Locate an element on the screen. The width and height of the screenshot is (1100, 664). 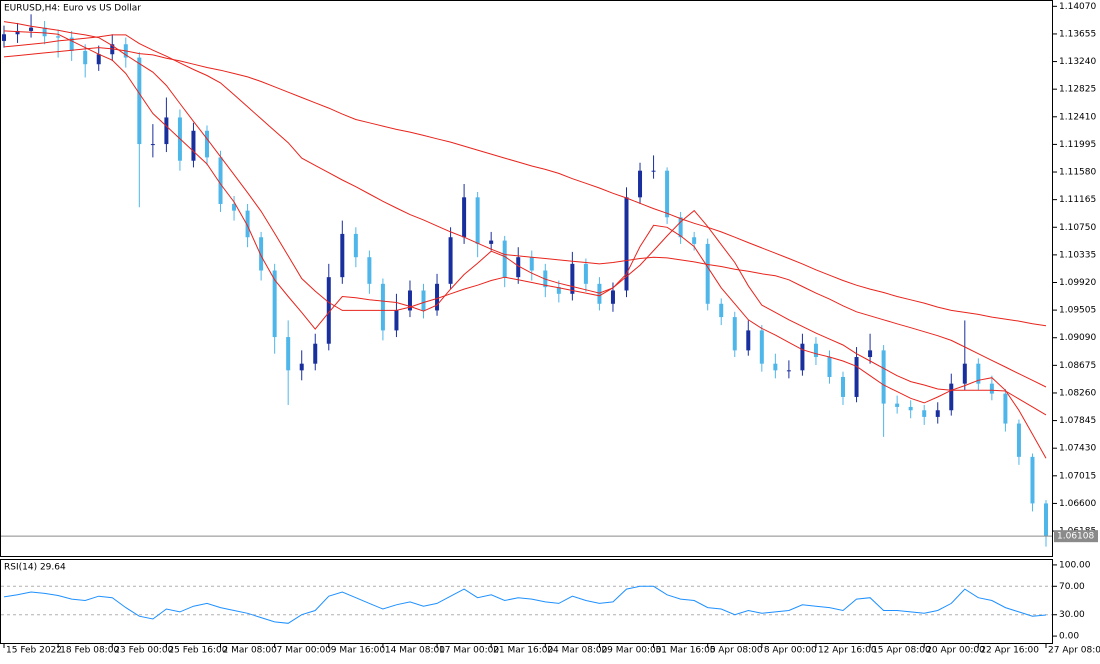
y-tick-label: 1.09920 is located at coordinates (1077, 283).